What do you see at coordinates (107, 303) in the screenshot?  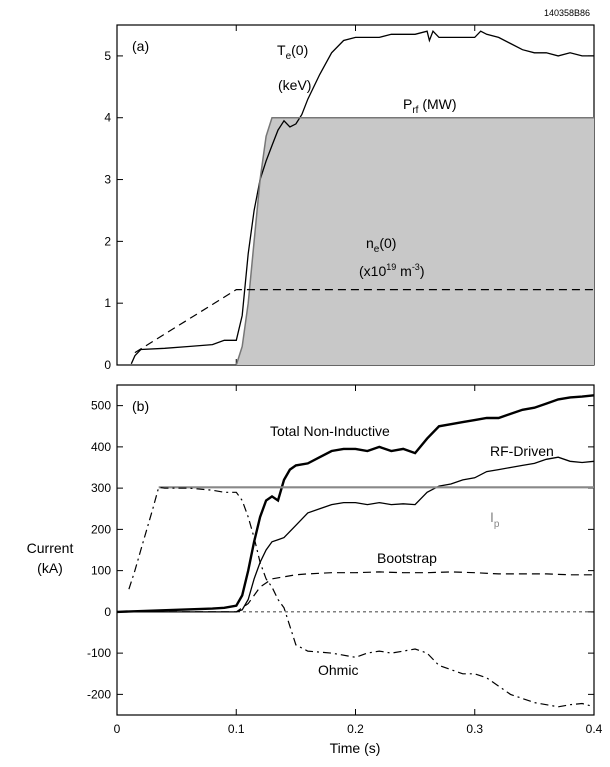 I see `ytick-label: 1` at bounding box center [107, 303].